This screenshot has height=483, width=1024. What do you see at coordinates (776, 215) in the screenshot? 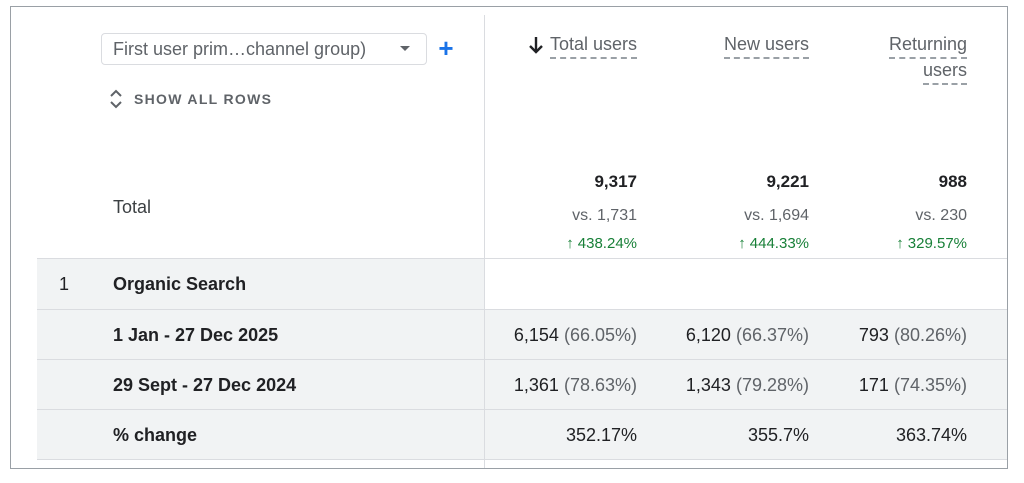
I see `total-comparison: vs. 1,694` at bounding box center [776, 215].